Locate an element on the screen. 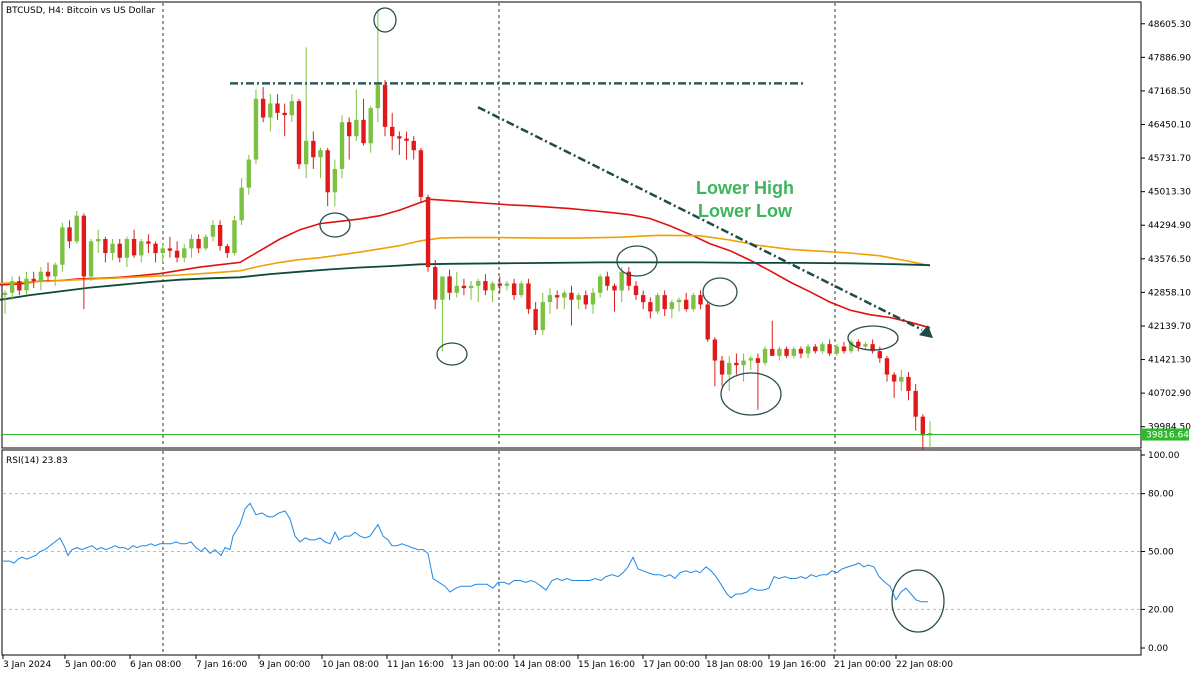 This screenshot has width=1200, height=675. rsi-line is located at coordinates (465, 552).